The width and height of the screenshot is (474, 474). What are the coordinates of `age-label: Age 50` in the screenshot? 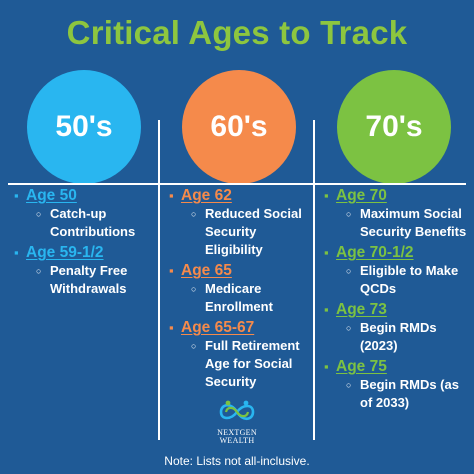 It's located at (51, 195).